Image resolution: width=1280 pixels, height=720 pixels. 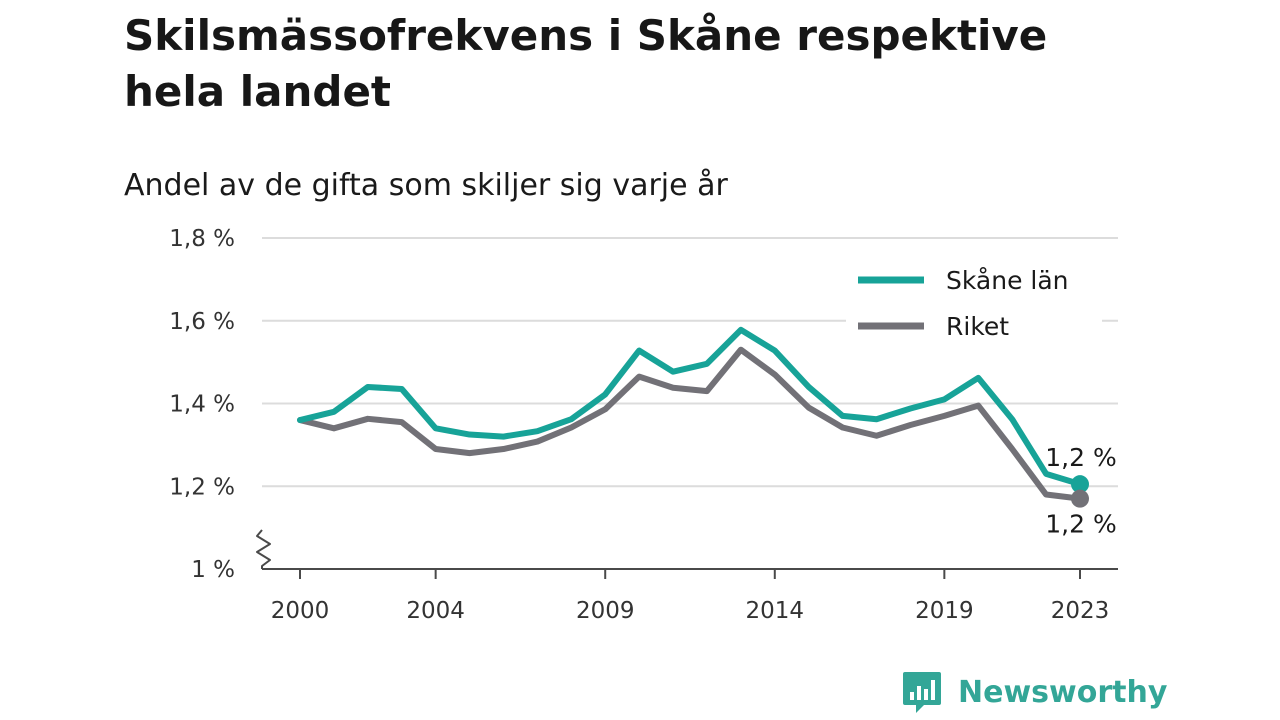 I want to click on end-label-riket: 1,2 %, so click(x=1080, y=524).